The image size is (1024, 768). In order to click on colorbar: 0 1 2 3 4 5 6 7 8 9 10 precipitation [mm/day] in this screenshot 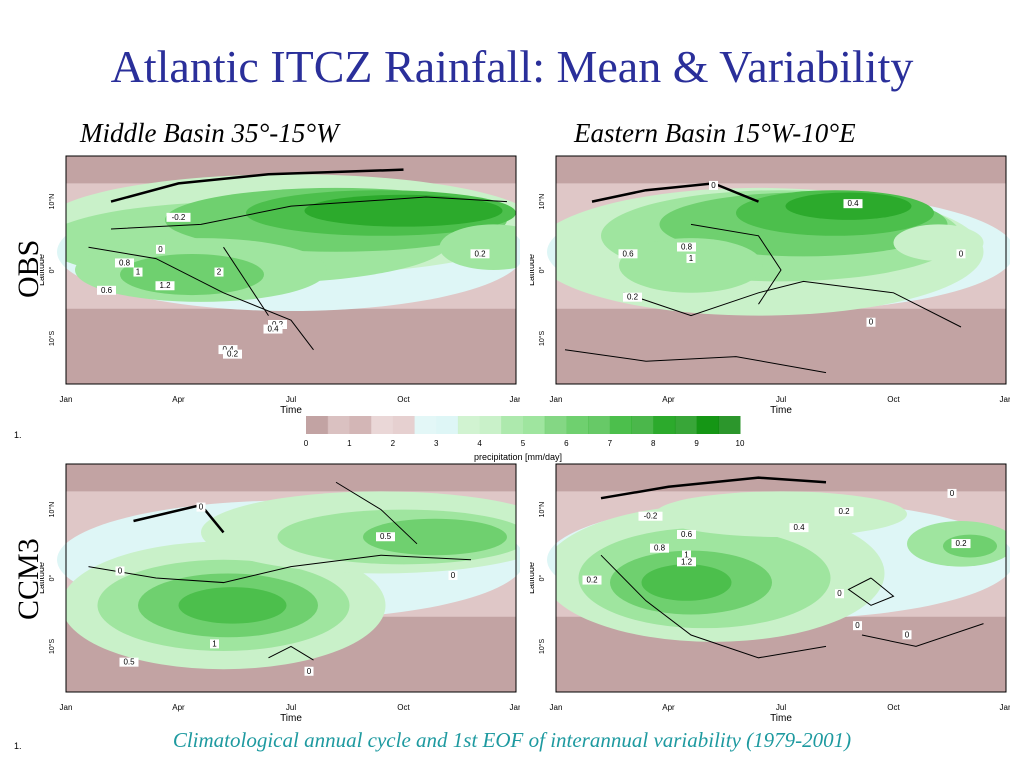, I will do `click(524, 439)`.